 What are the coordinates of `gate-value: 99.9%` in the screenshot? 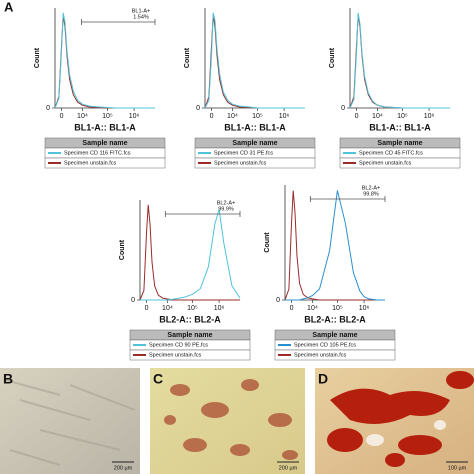 It's located at (226, 209).